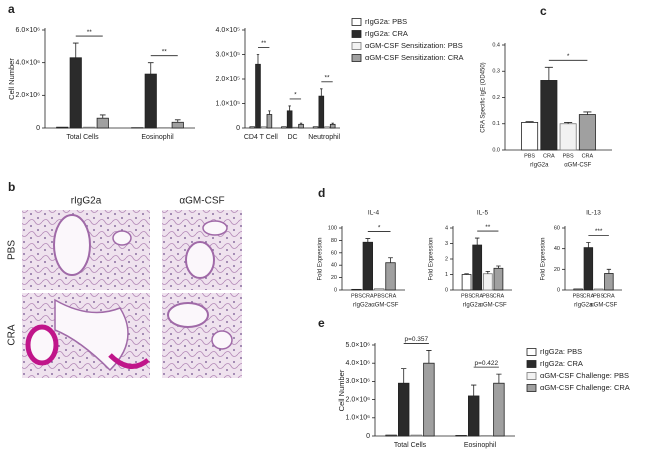 The height and width of the screenshot is (455, 645). What do you see at coordinates (446, 244) in the screenshot?
I see `y-tick-label: 3` at bounding box center [446, 244].